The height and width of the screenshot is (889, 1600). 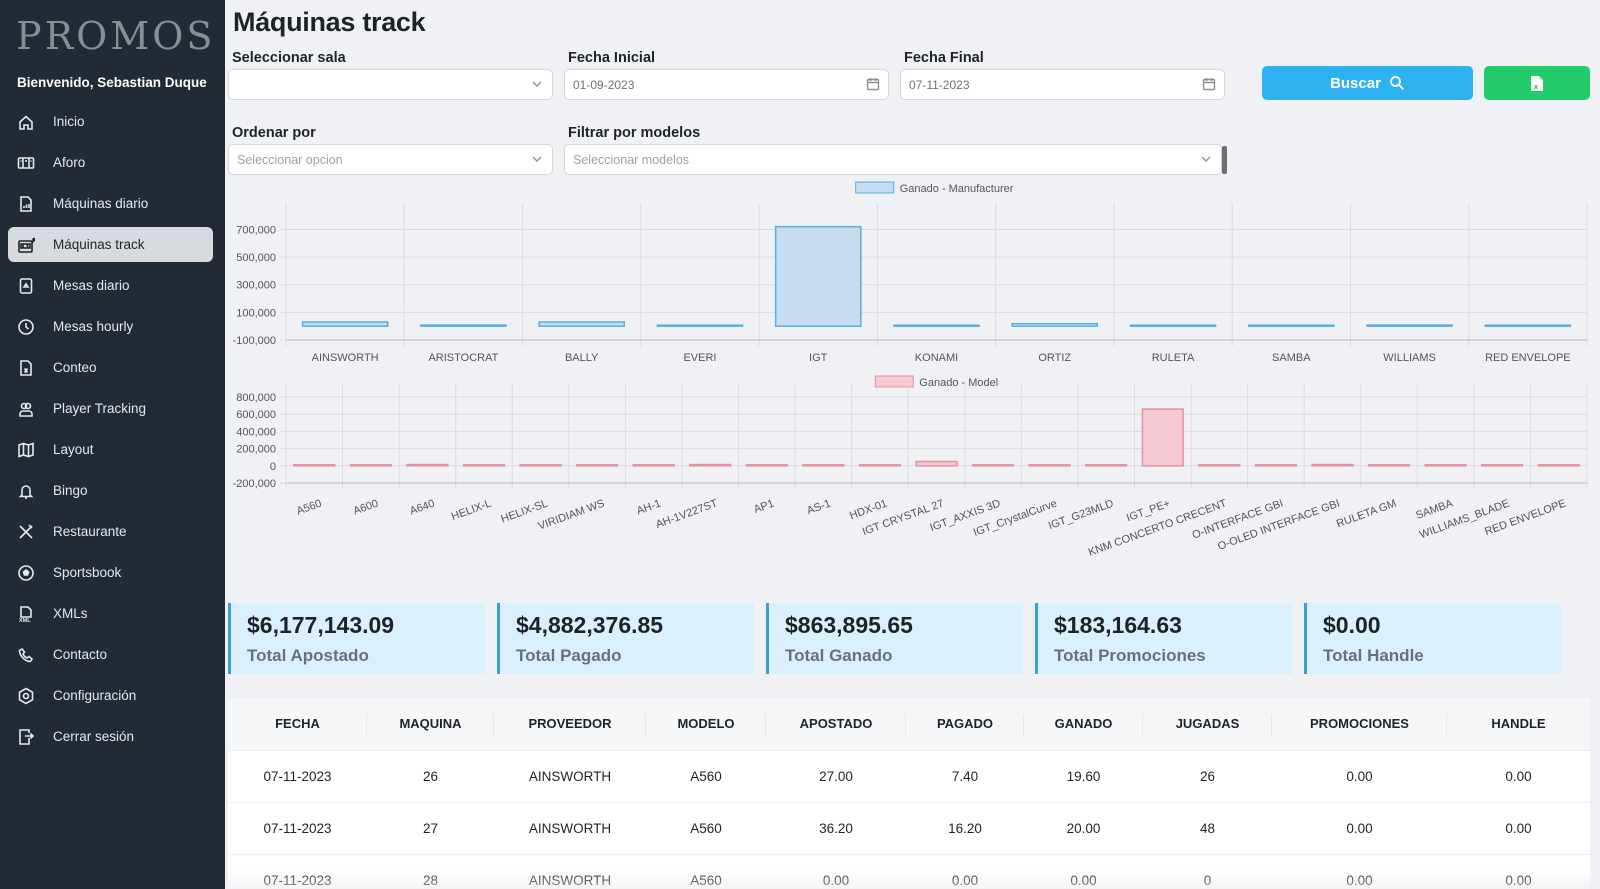 What do you see at coordinates (1207, 776) in the screenshot?
I see `cell-jugadas: 26` at bounding box center [1207, 776].